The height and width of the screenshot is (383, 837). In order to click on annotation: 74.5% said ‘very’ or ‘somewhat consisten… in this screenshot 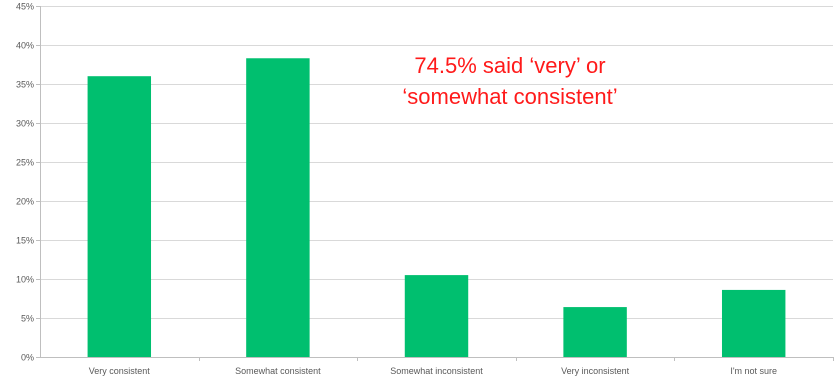, I will do `click(510, 81)`.